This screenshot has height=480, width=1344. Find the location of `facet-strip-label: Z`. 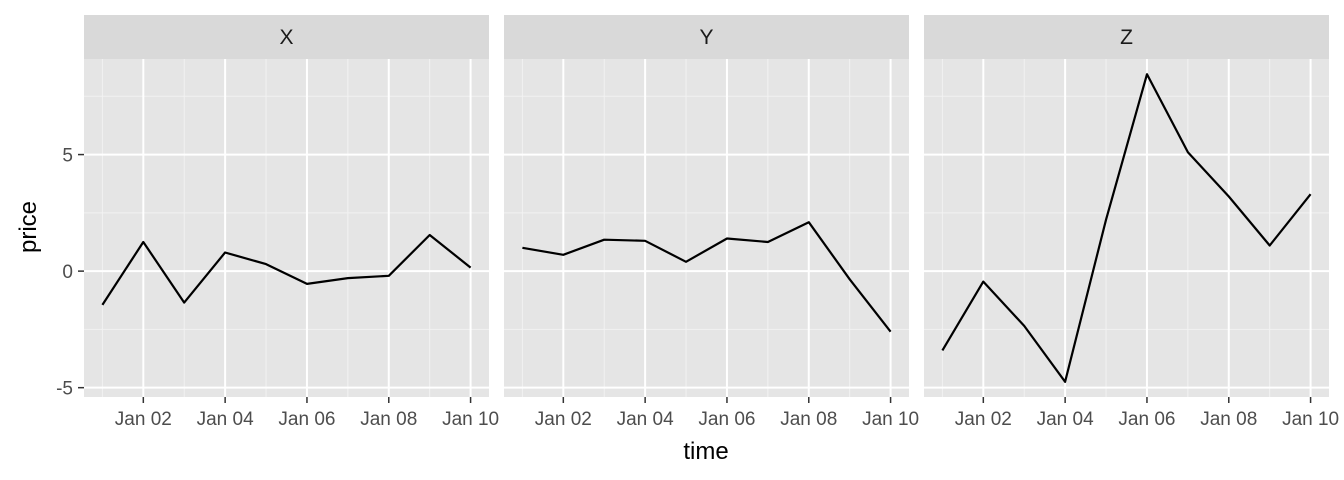

facet-strip-label: Z is located at coordinates (1126, 37).